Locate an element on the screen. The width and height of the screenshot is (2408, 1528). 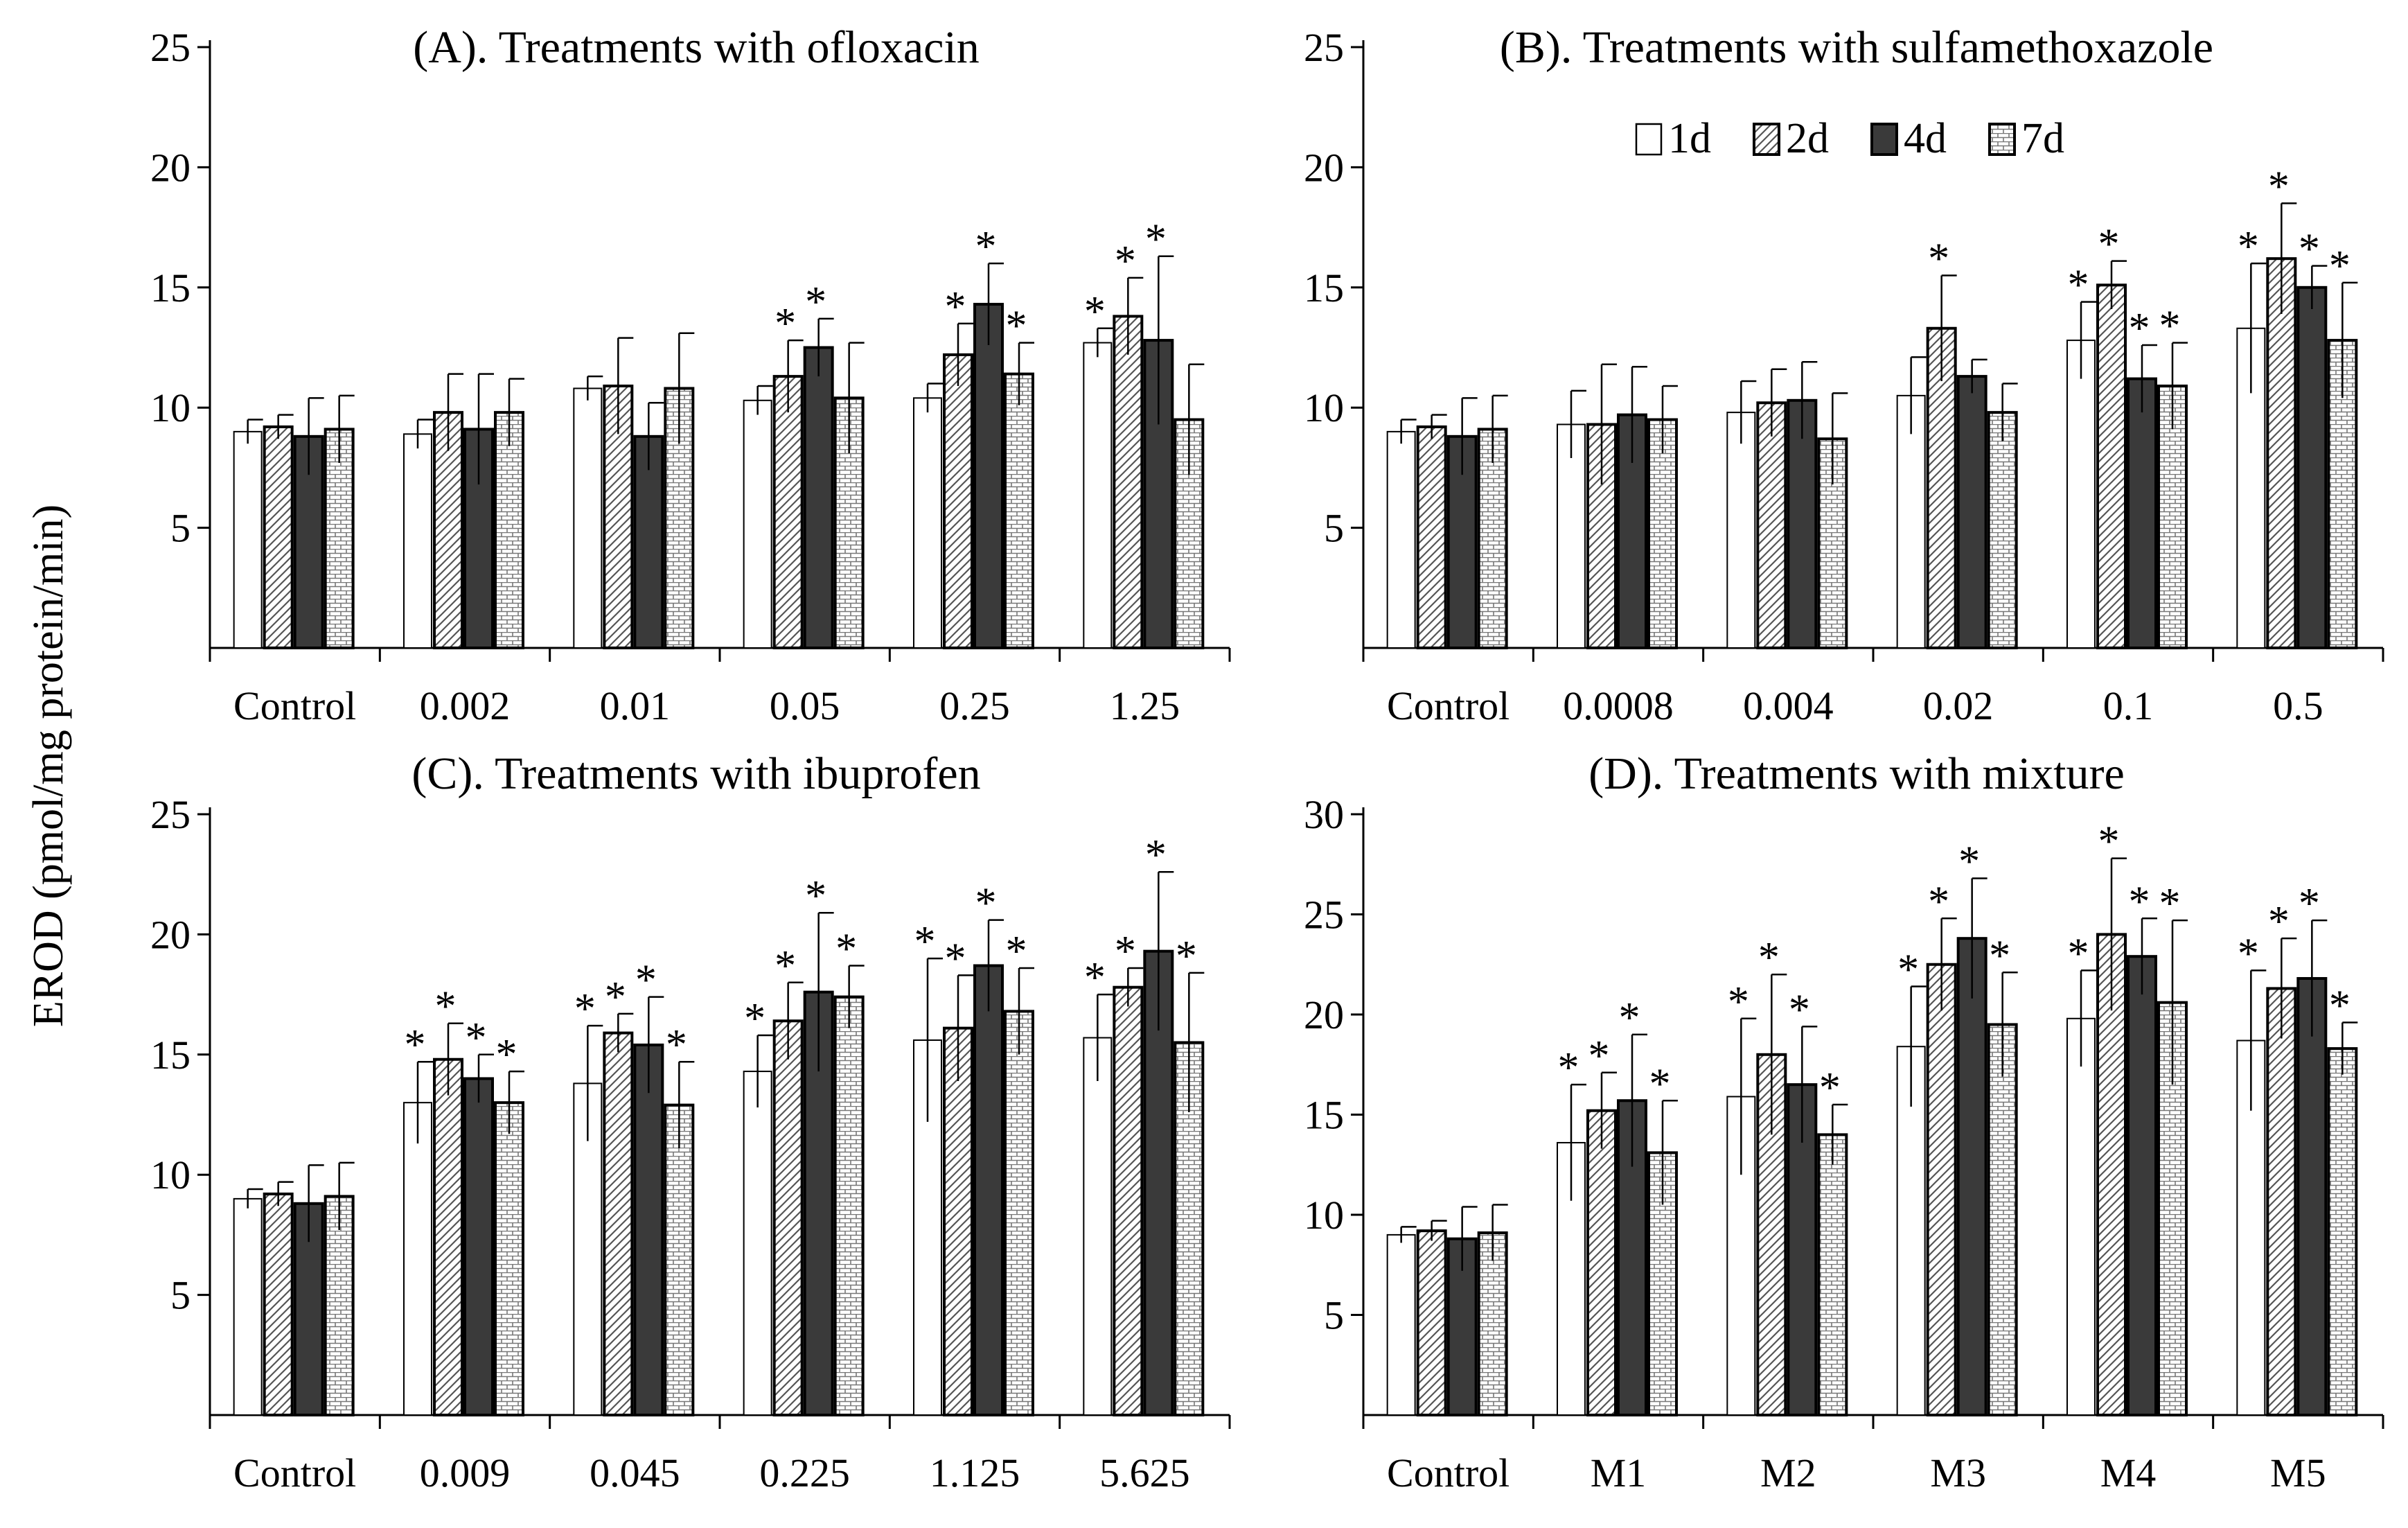
bar-2d-m3 is located at coordinates (1941, 1189).